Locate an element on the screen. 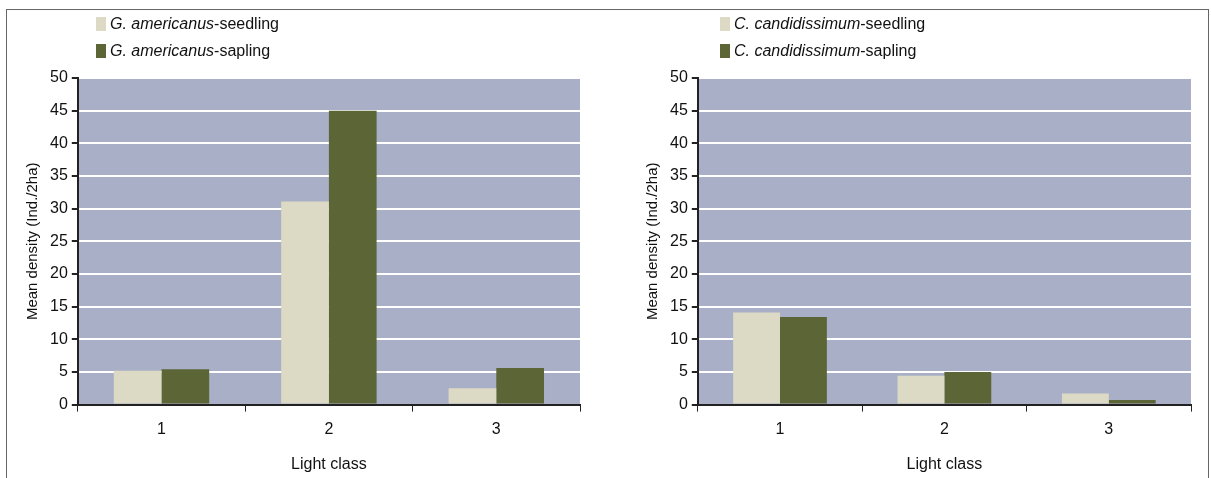 The height and width of the screenshot is (478, 1211). legend-label: C. candidissimum-sapling is located at coordinates (825, 51).